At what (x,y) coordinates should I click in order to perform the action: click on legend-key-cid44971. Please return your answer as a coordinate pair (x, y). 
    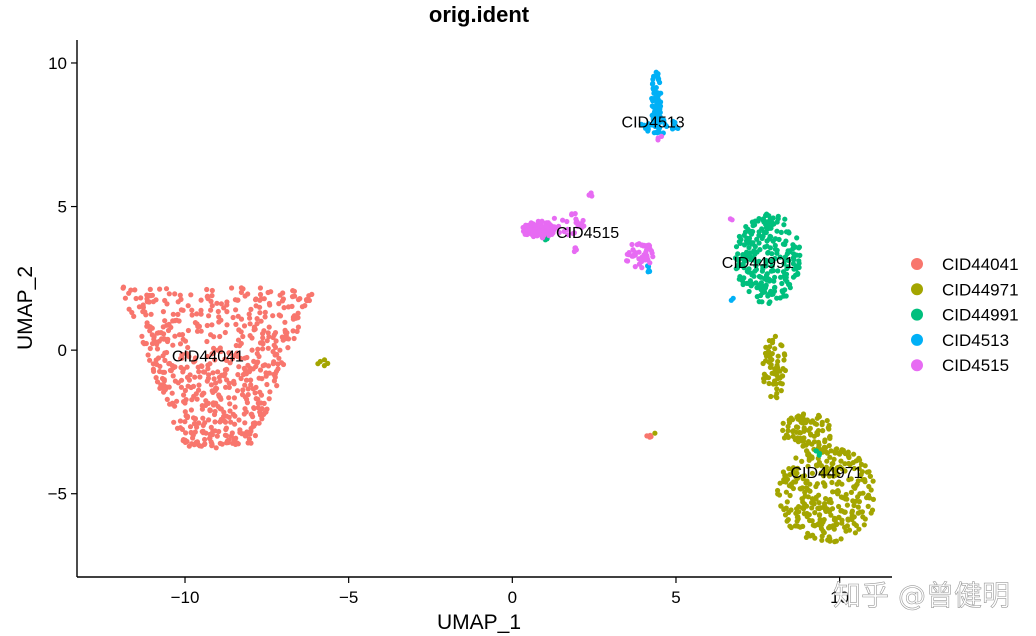
    Looking at the image, I should click on (917, 289).